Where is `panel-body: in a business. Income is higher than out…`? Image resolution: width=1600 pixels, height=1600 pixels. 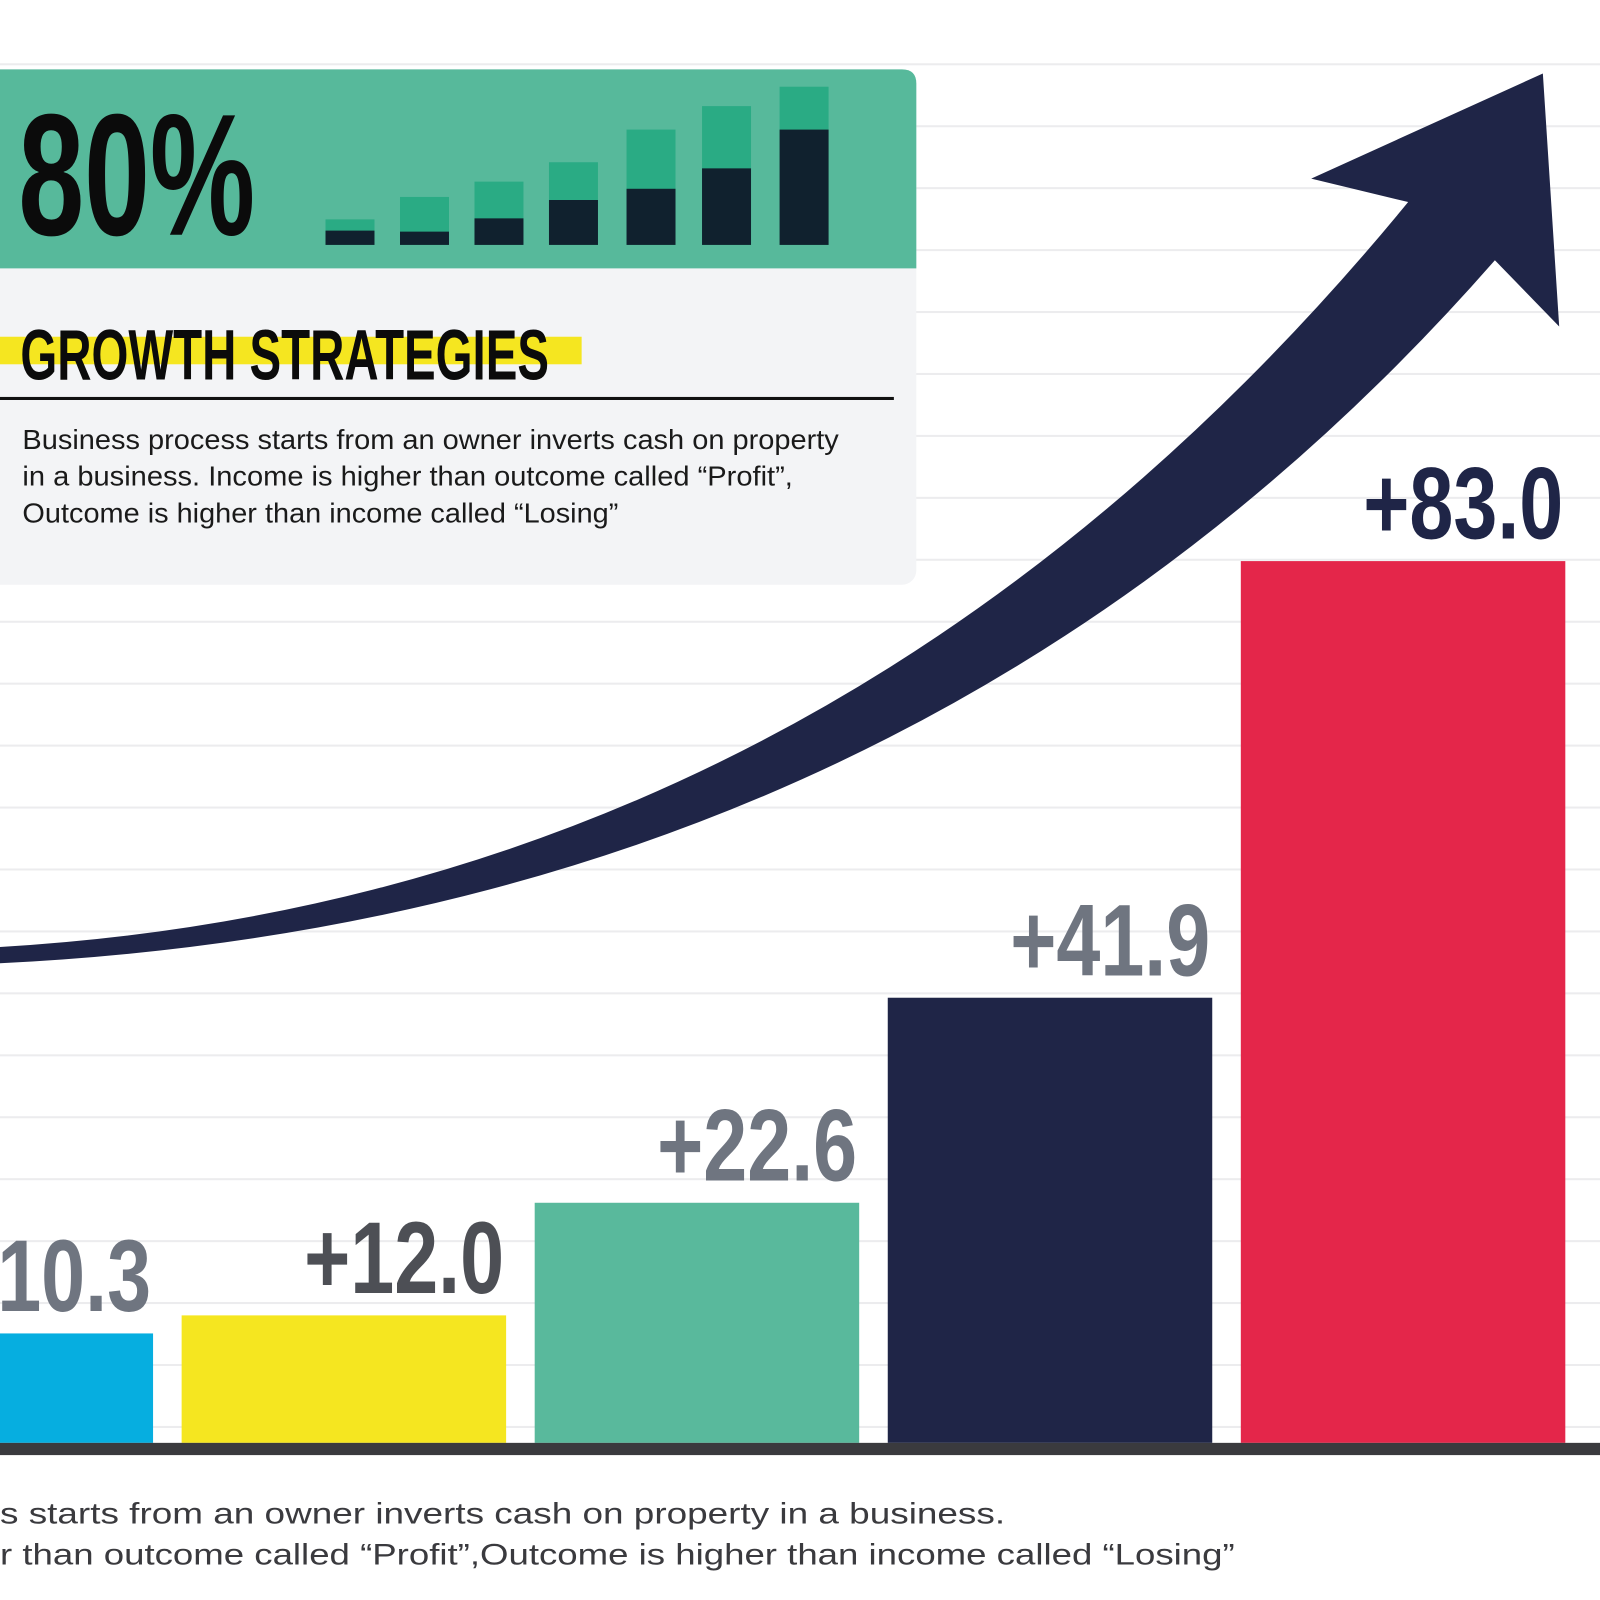 panel-body: in a business. Income is higher than out… is located at coordinates (407, 476).